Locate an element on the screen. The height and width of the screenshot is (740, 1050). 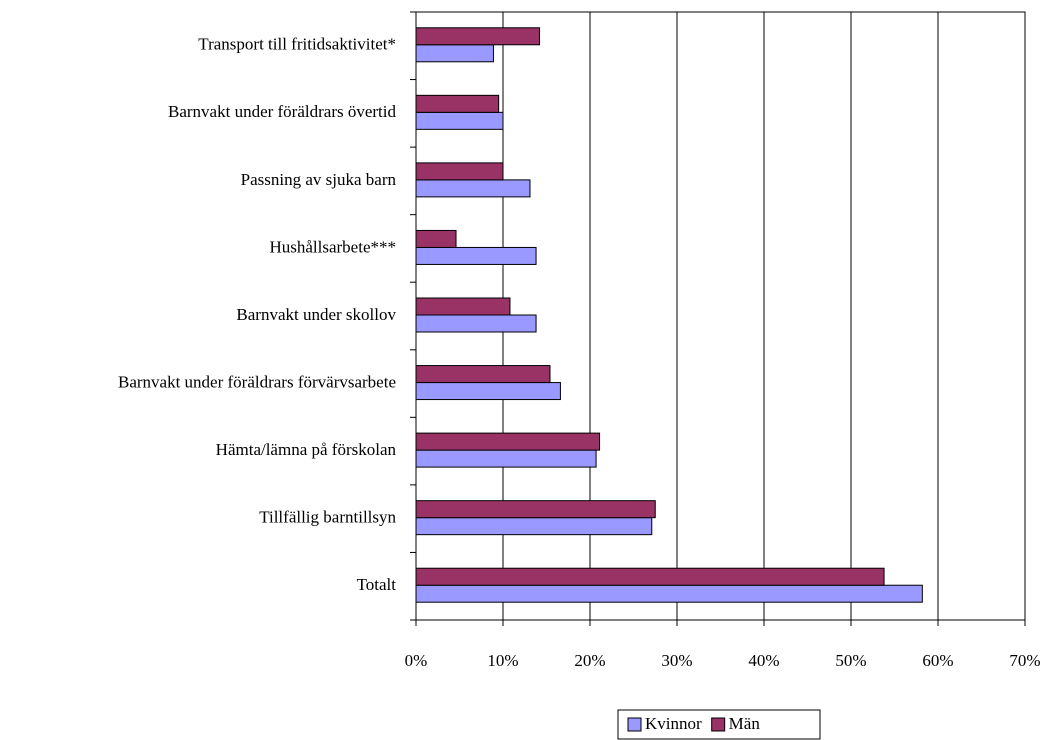
y-tick-label: Totalt is located at coordinates (377, 584).